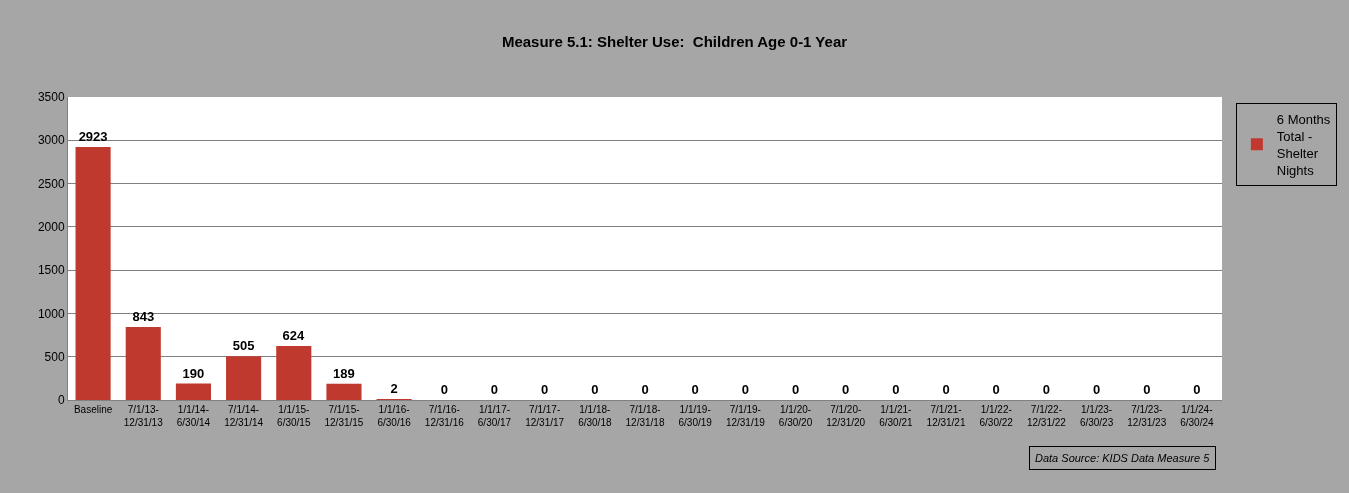 The width and height of the screenshot is (1349, 493). Describe the element at coordinates (1046, 416) in the screenshot. I see `x-tick-label: 7/1/22- 12/31/22` at that location.